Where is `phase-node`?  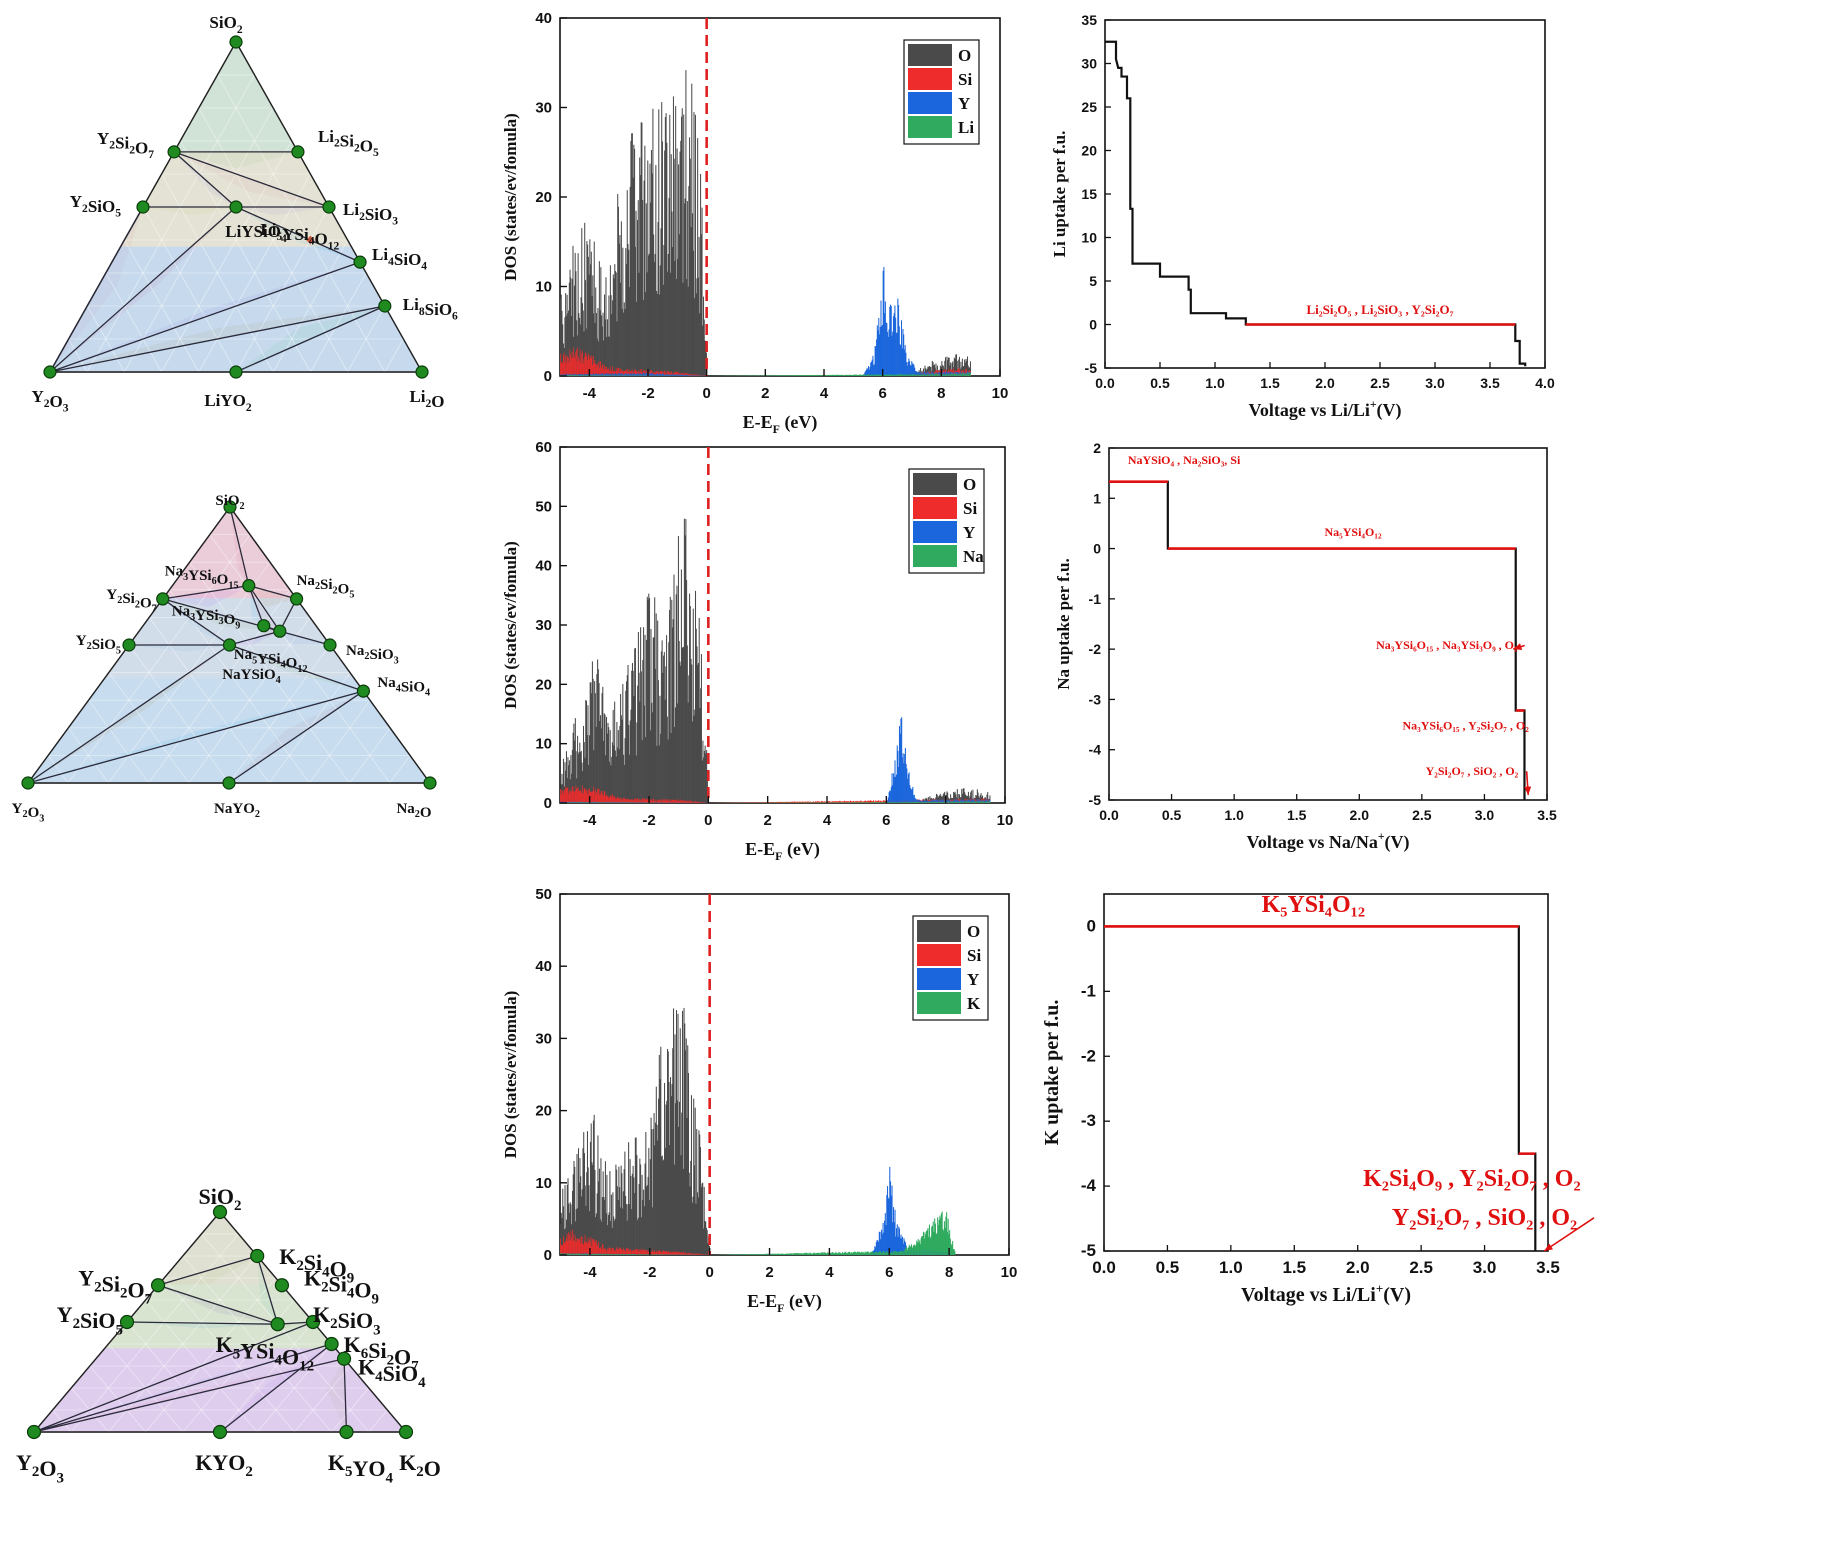 phase-node is located at coordinates (264, 626).